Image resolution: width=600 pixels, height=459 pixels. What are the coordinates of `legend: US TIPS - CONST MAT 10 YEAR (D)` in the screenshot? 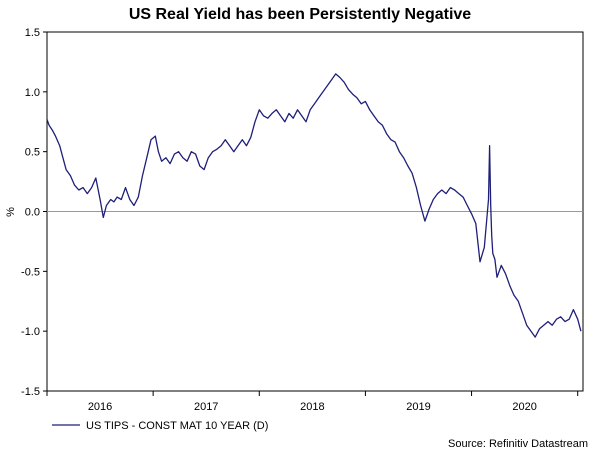 It's located at (160, 426).